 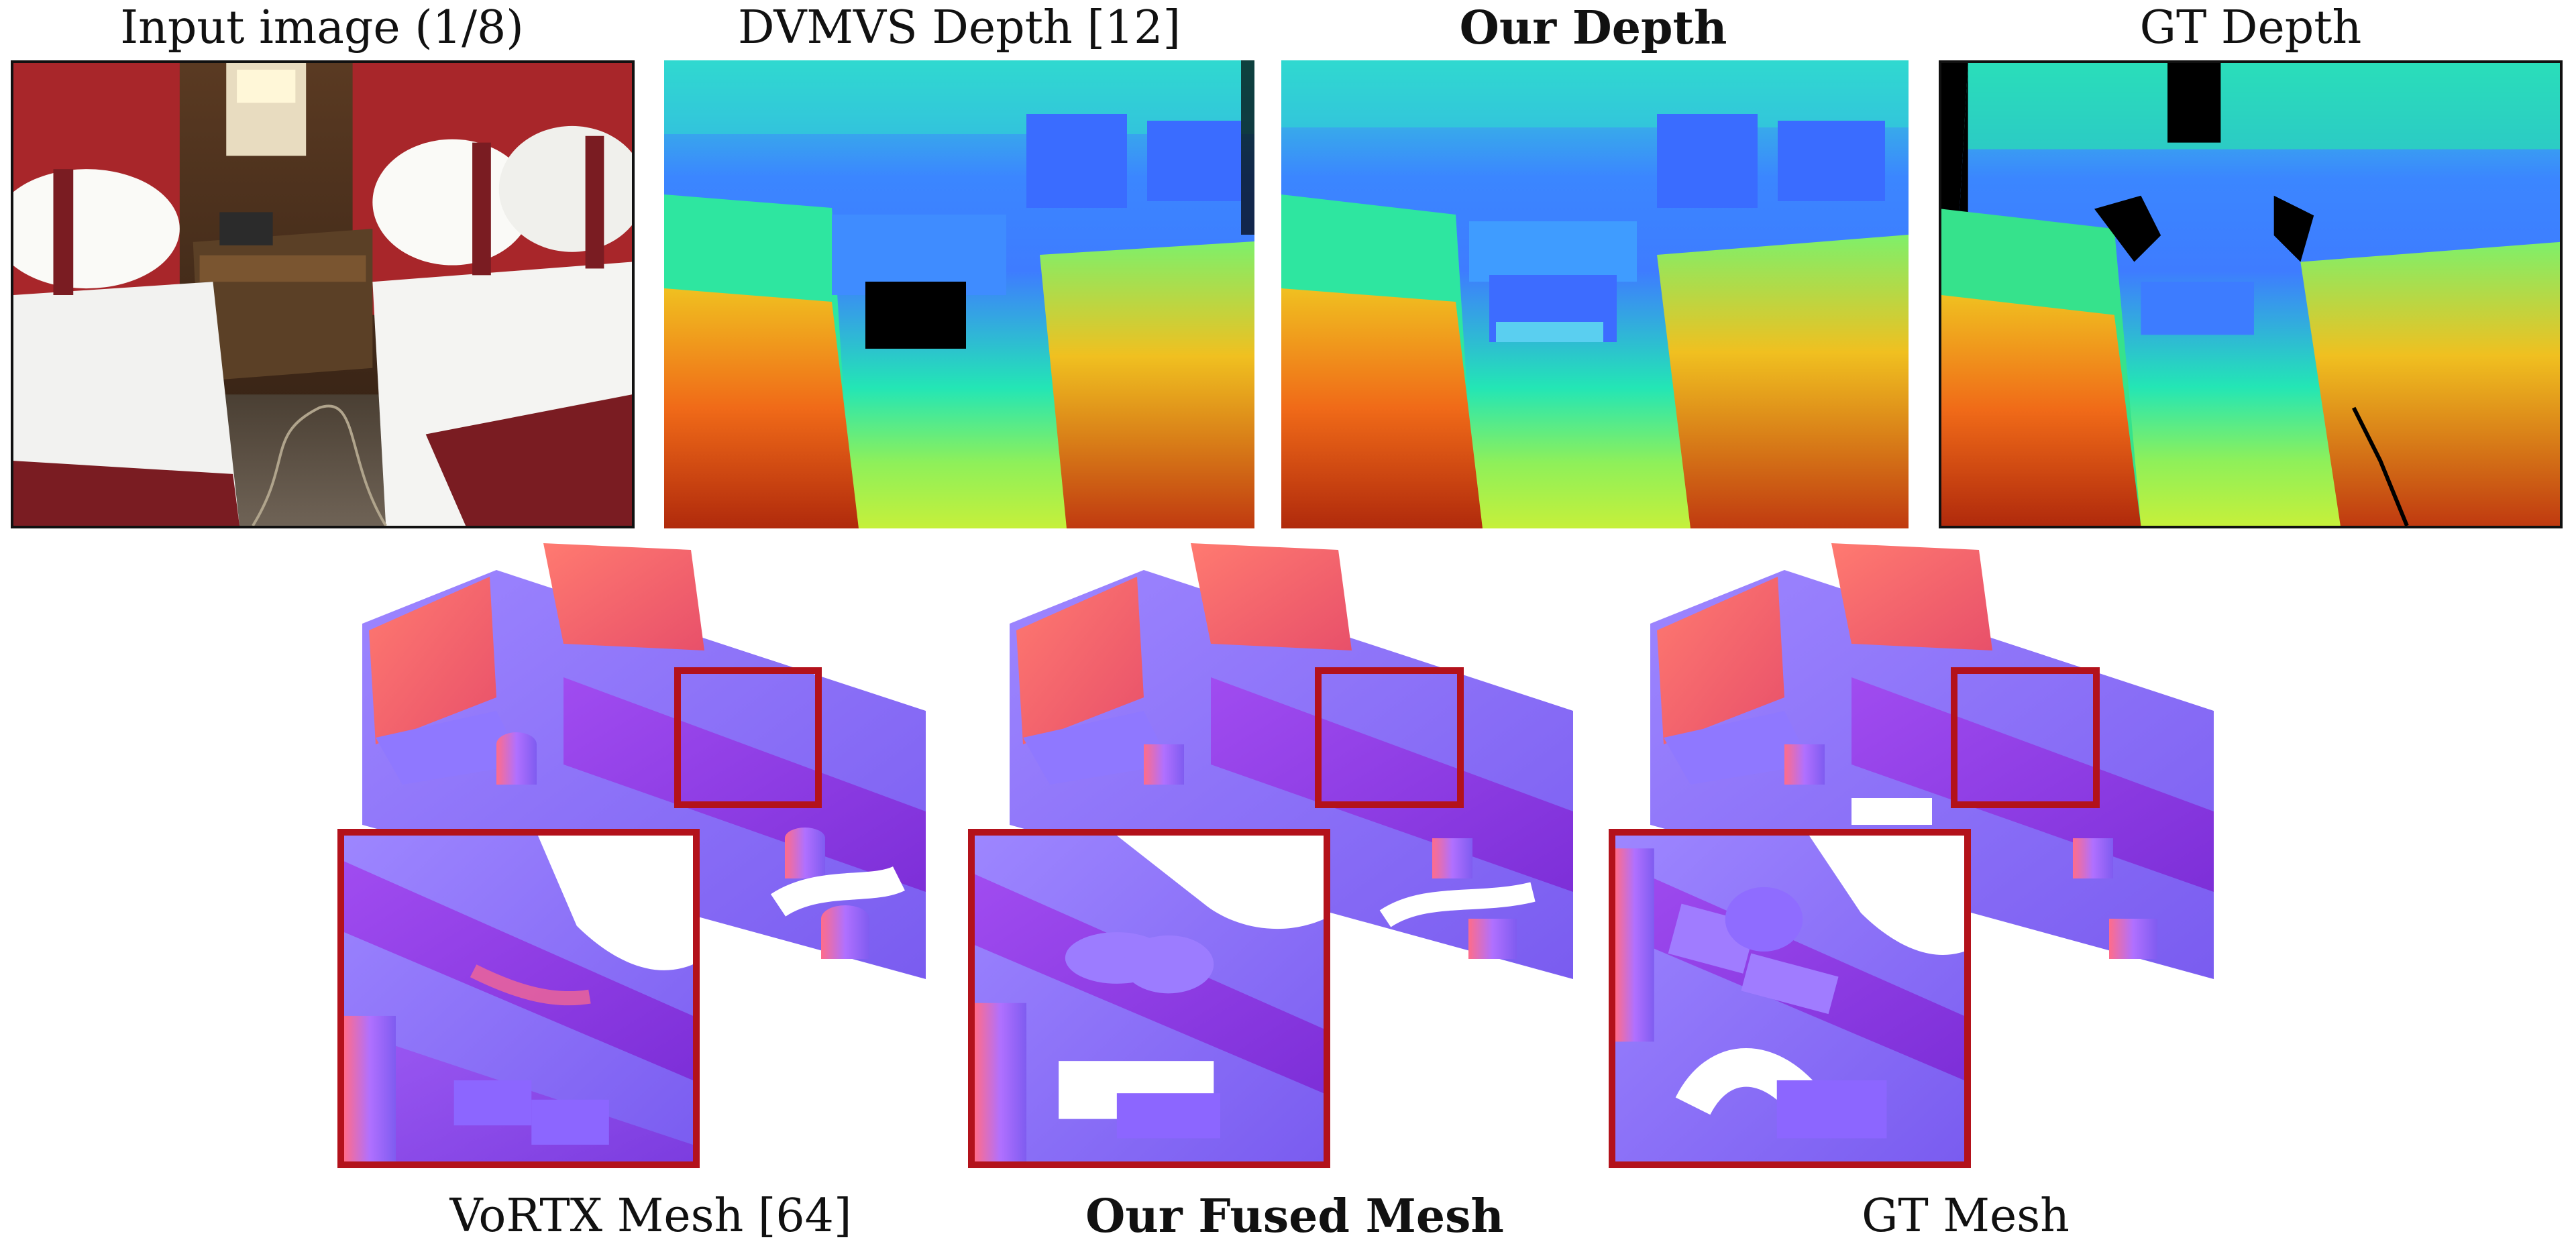 I want to click on gt-depth-map, so click(x=2250, y=294).